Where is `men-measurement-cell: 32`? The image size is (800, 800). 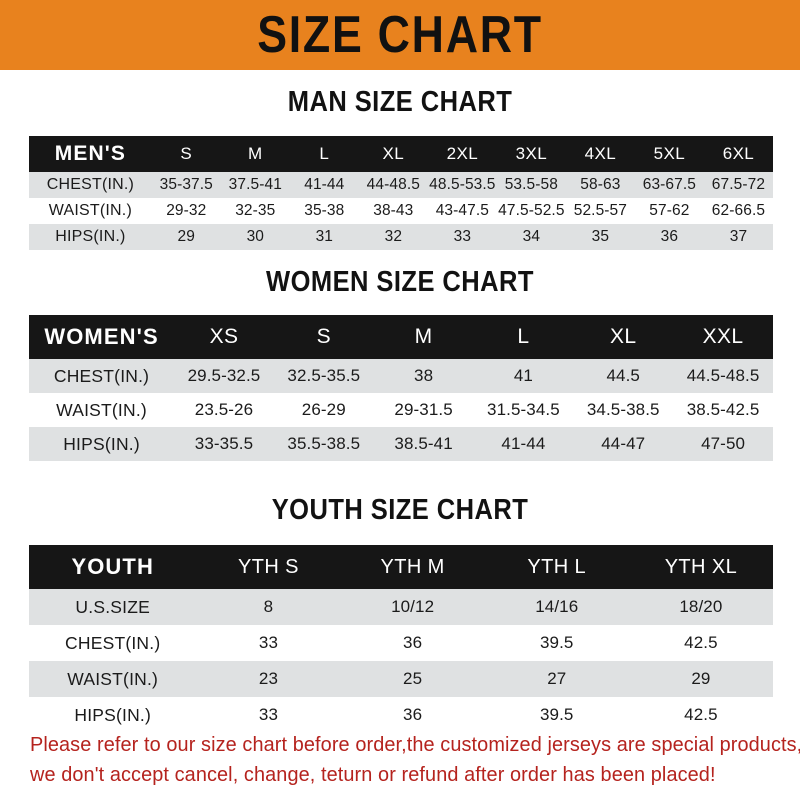
men-measurement-cell: 32 is located at coordinates (393, 236).